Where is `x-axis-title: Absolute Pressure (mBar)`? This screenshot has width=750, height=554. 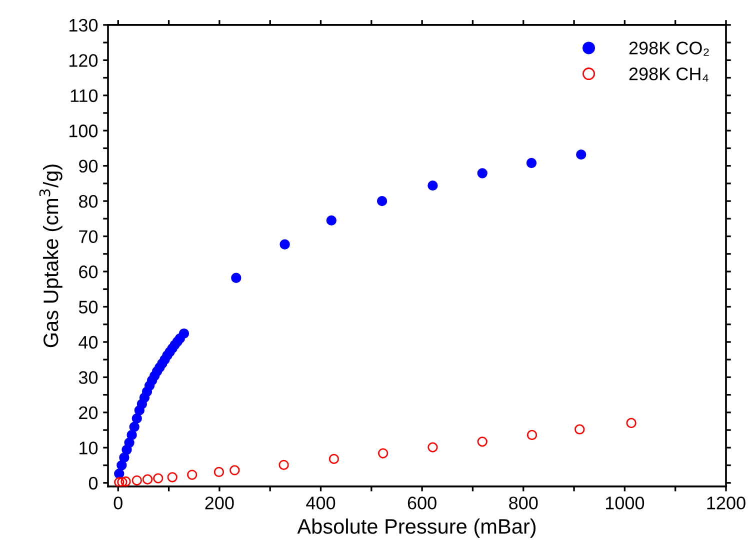 x-axis-title: Absolute Pressure (mBar) is located at coordinates (416, 528).